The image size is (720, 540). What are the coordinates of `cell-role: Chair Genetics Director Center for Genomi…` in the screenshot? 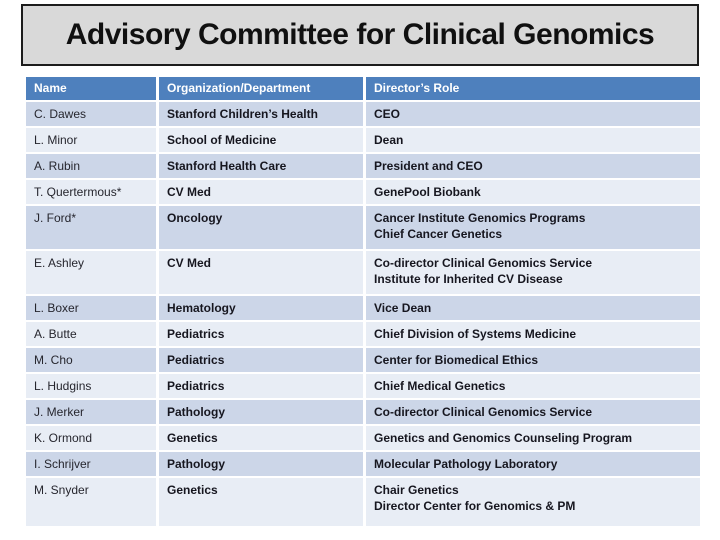 It's located at (533, 502).